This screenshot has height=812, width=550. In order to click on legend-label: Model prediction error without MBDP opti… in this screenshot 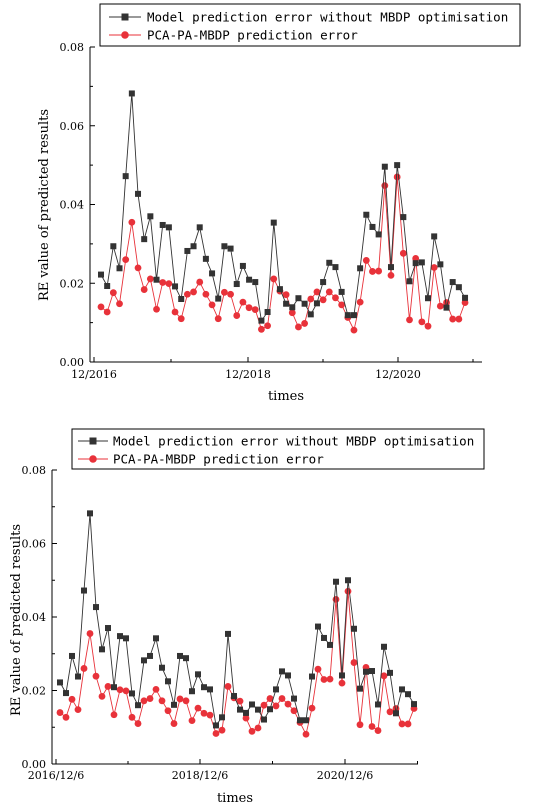, I will do `click(327, 17)`.